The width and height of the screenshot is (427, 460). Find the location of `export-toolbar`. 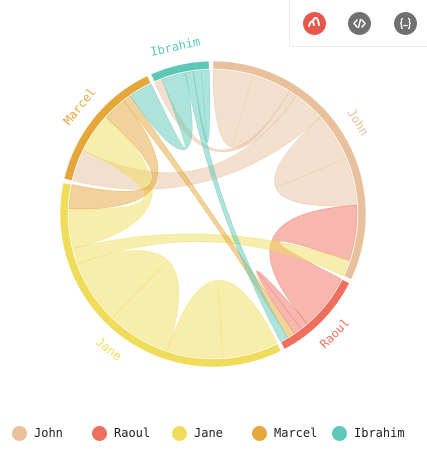

export-toolbar is located at coordinates (358, 23).